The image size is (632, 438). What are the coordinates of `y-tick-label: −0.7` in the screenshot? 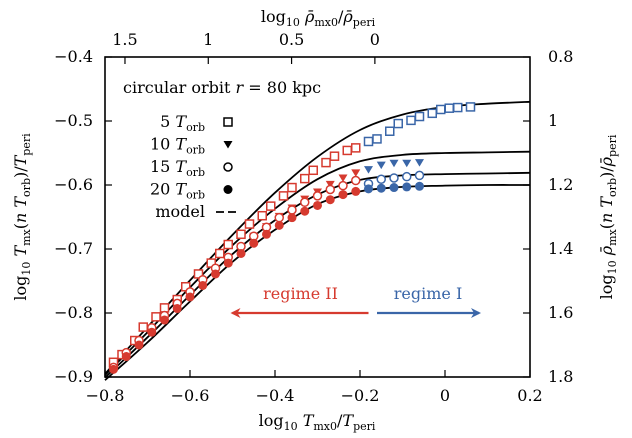 It's located at (73, 248).